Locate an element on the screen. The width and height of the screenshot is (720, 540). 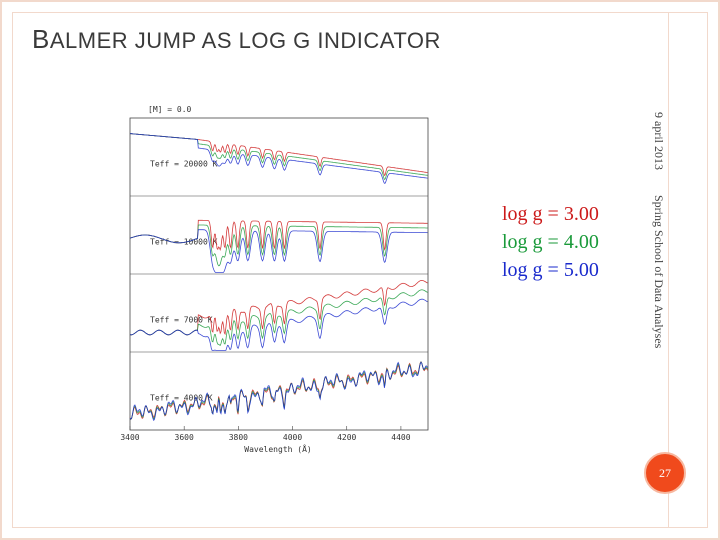
slide-divider-line is located at coordinates (668, 269).